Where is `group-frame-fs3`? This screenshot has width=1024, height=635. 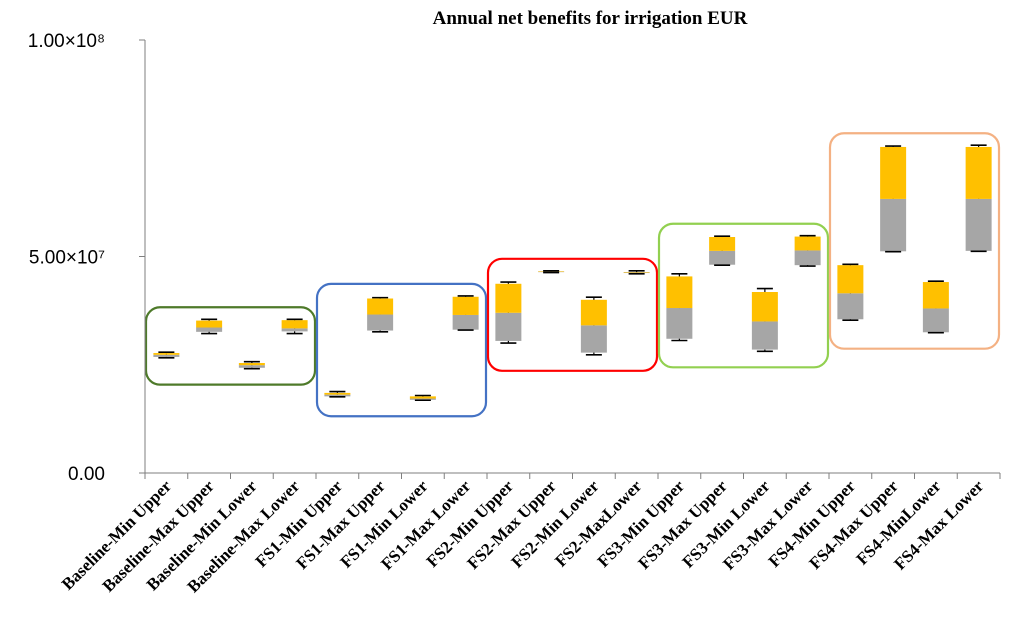 group-frame-fs3 is located at coordinates (743, 295).